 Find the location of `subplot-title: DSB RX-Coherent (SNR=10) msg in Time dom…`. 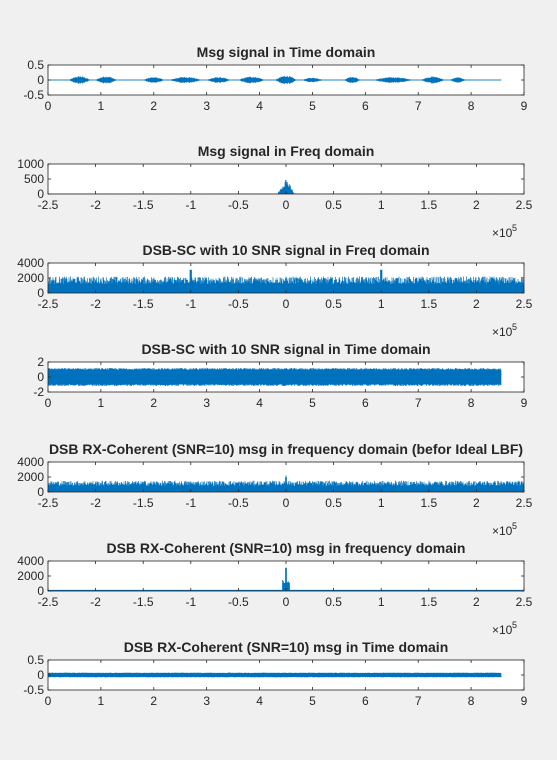

subplot-title: DSB RX-Coherent (SNR=10) msg in Time dom… is located at coordinates (286, 647).